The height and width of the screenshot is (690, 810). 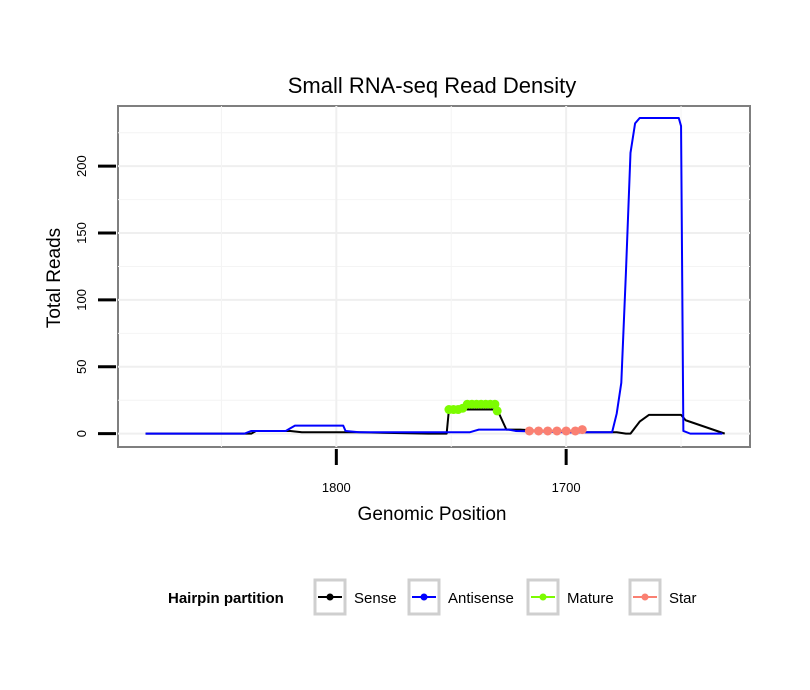 I want to click on y-tick-label: 150, so click(x=81, y=233).